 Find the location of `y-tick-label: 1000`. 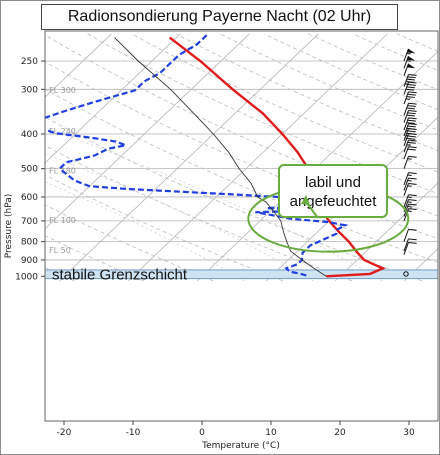

y-tick-label: 1000 is located at coordinates (26, 277).